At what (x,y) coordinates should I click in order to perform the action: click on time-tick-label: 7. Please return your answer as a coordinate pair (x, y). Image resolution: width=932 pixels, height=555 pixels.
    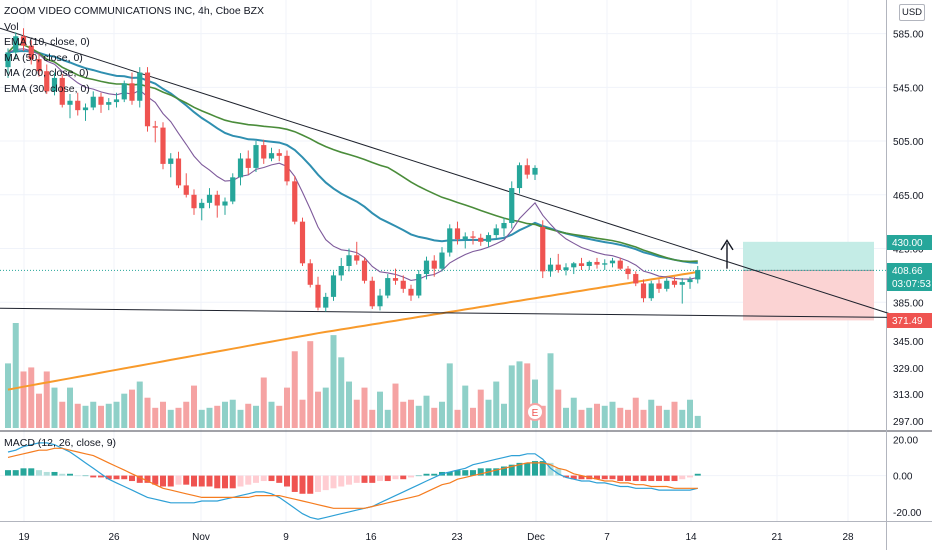
    Looking at the image, I should click on (607, 537).